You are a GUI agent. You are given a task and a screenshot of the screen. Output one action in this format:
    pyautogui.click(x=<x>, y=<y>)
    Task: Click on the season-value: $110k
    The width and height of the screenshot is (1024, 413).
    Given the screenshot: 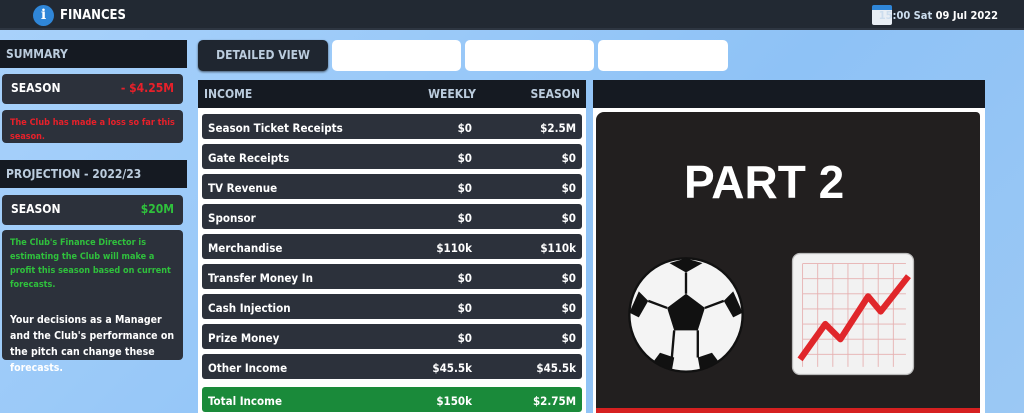 What is the action you would take?
    pyautogui.click(x=558, y=248)
    